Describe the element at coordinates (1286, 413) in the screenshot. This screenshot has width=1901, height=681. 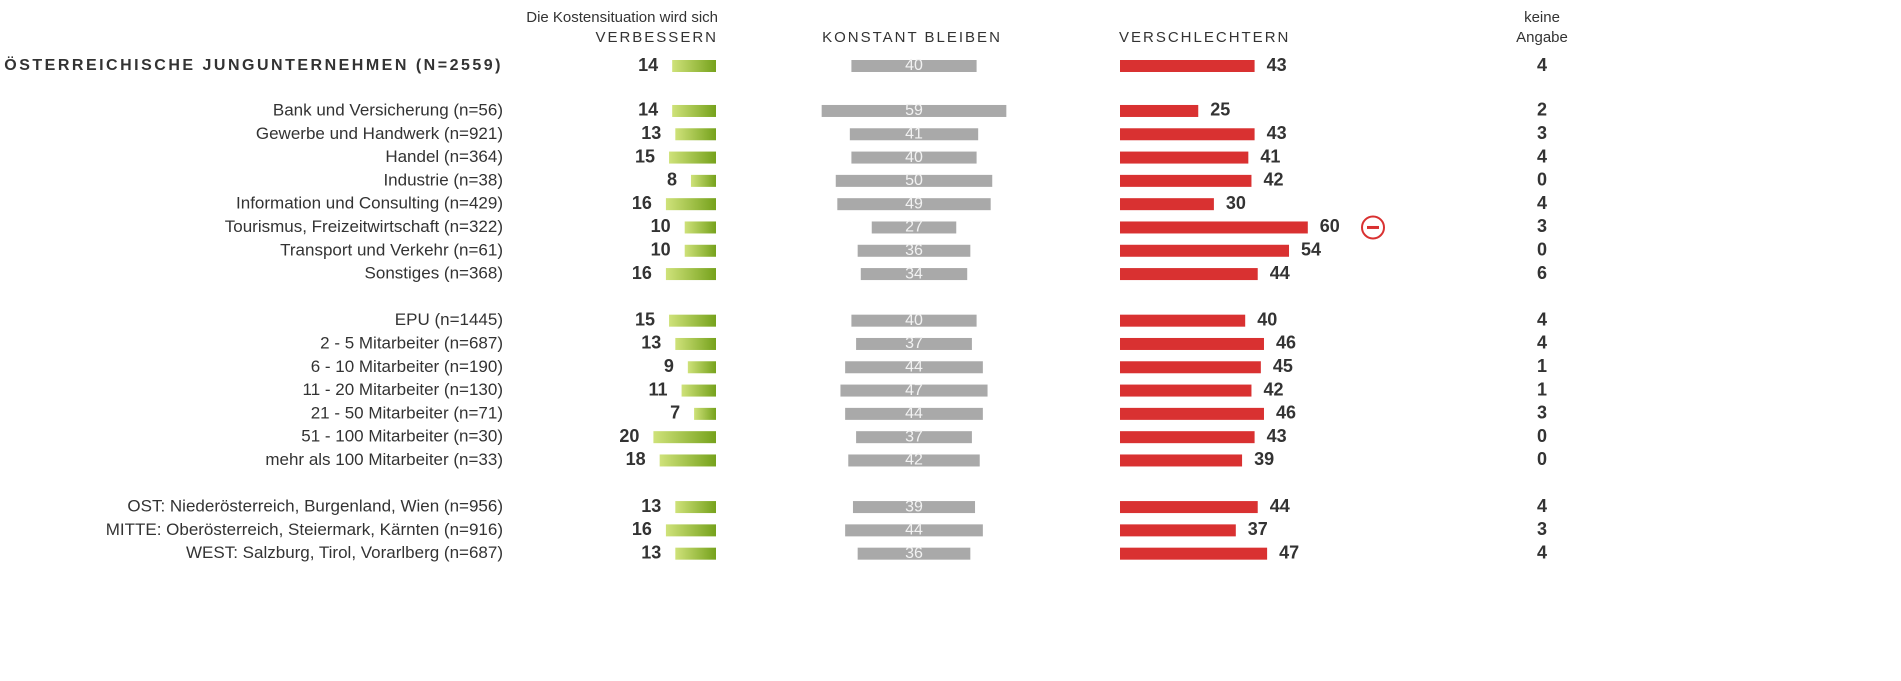
I see `value-verschlechtern: 46` at that location.